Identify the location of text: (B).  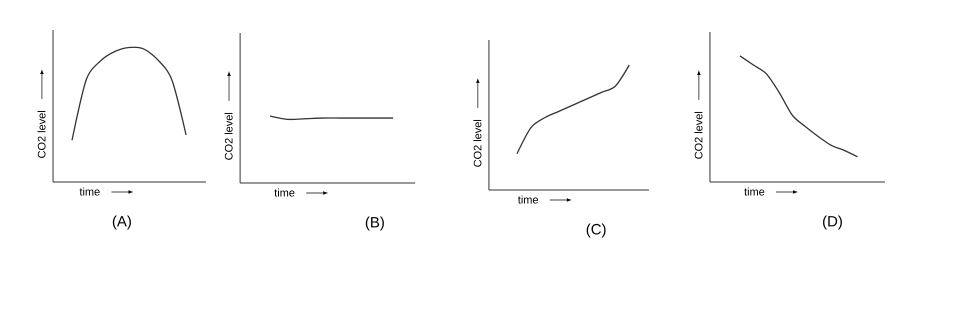
(375, 223).